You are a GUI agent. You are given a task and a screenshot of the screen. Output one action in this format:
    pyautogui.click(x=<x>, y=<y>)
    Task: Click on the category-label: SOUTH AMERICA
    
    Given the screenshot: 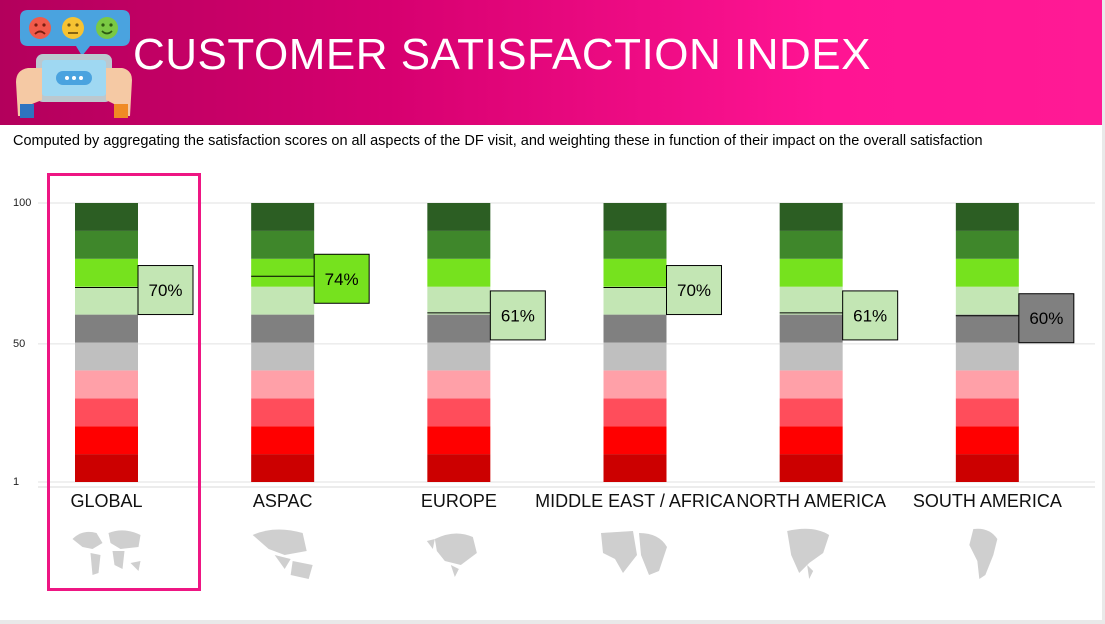 What is the action you would take?
    pyautogui.click(x=987, y=501)
    